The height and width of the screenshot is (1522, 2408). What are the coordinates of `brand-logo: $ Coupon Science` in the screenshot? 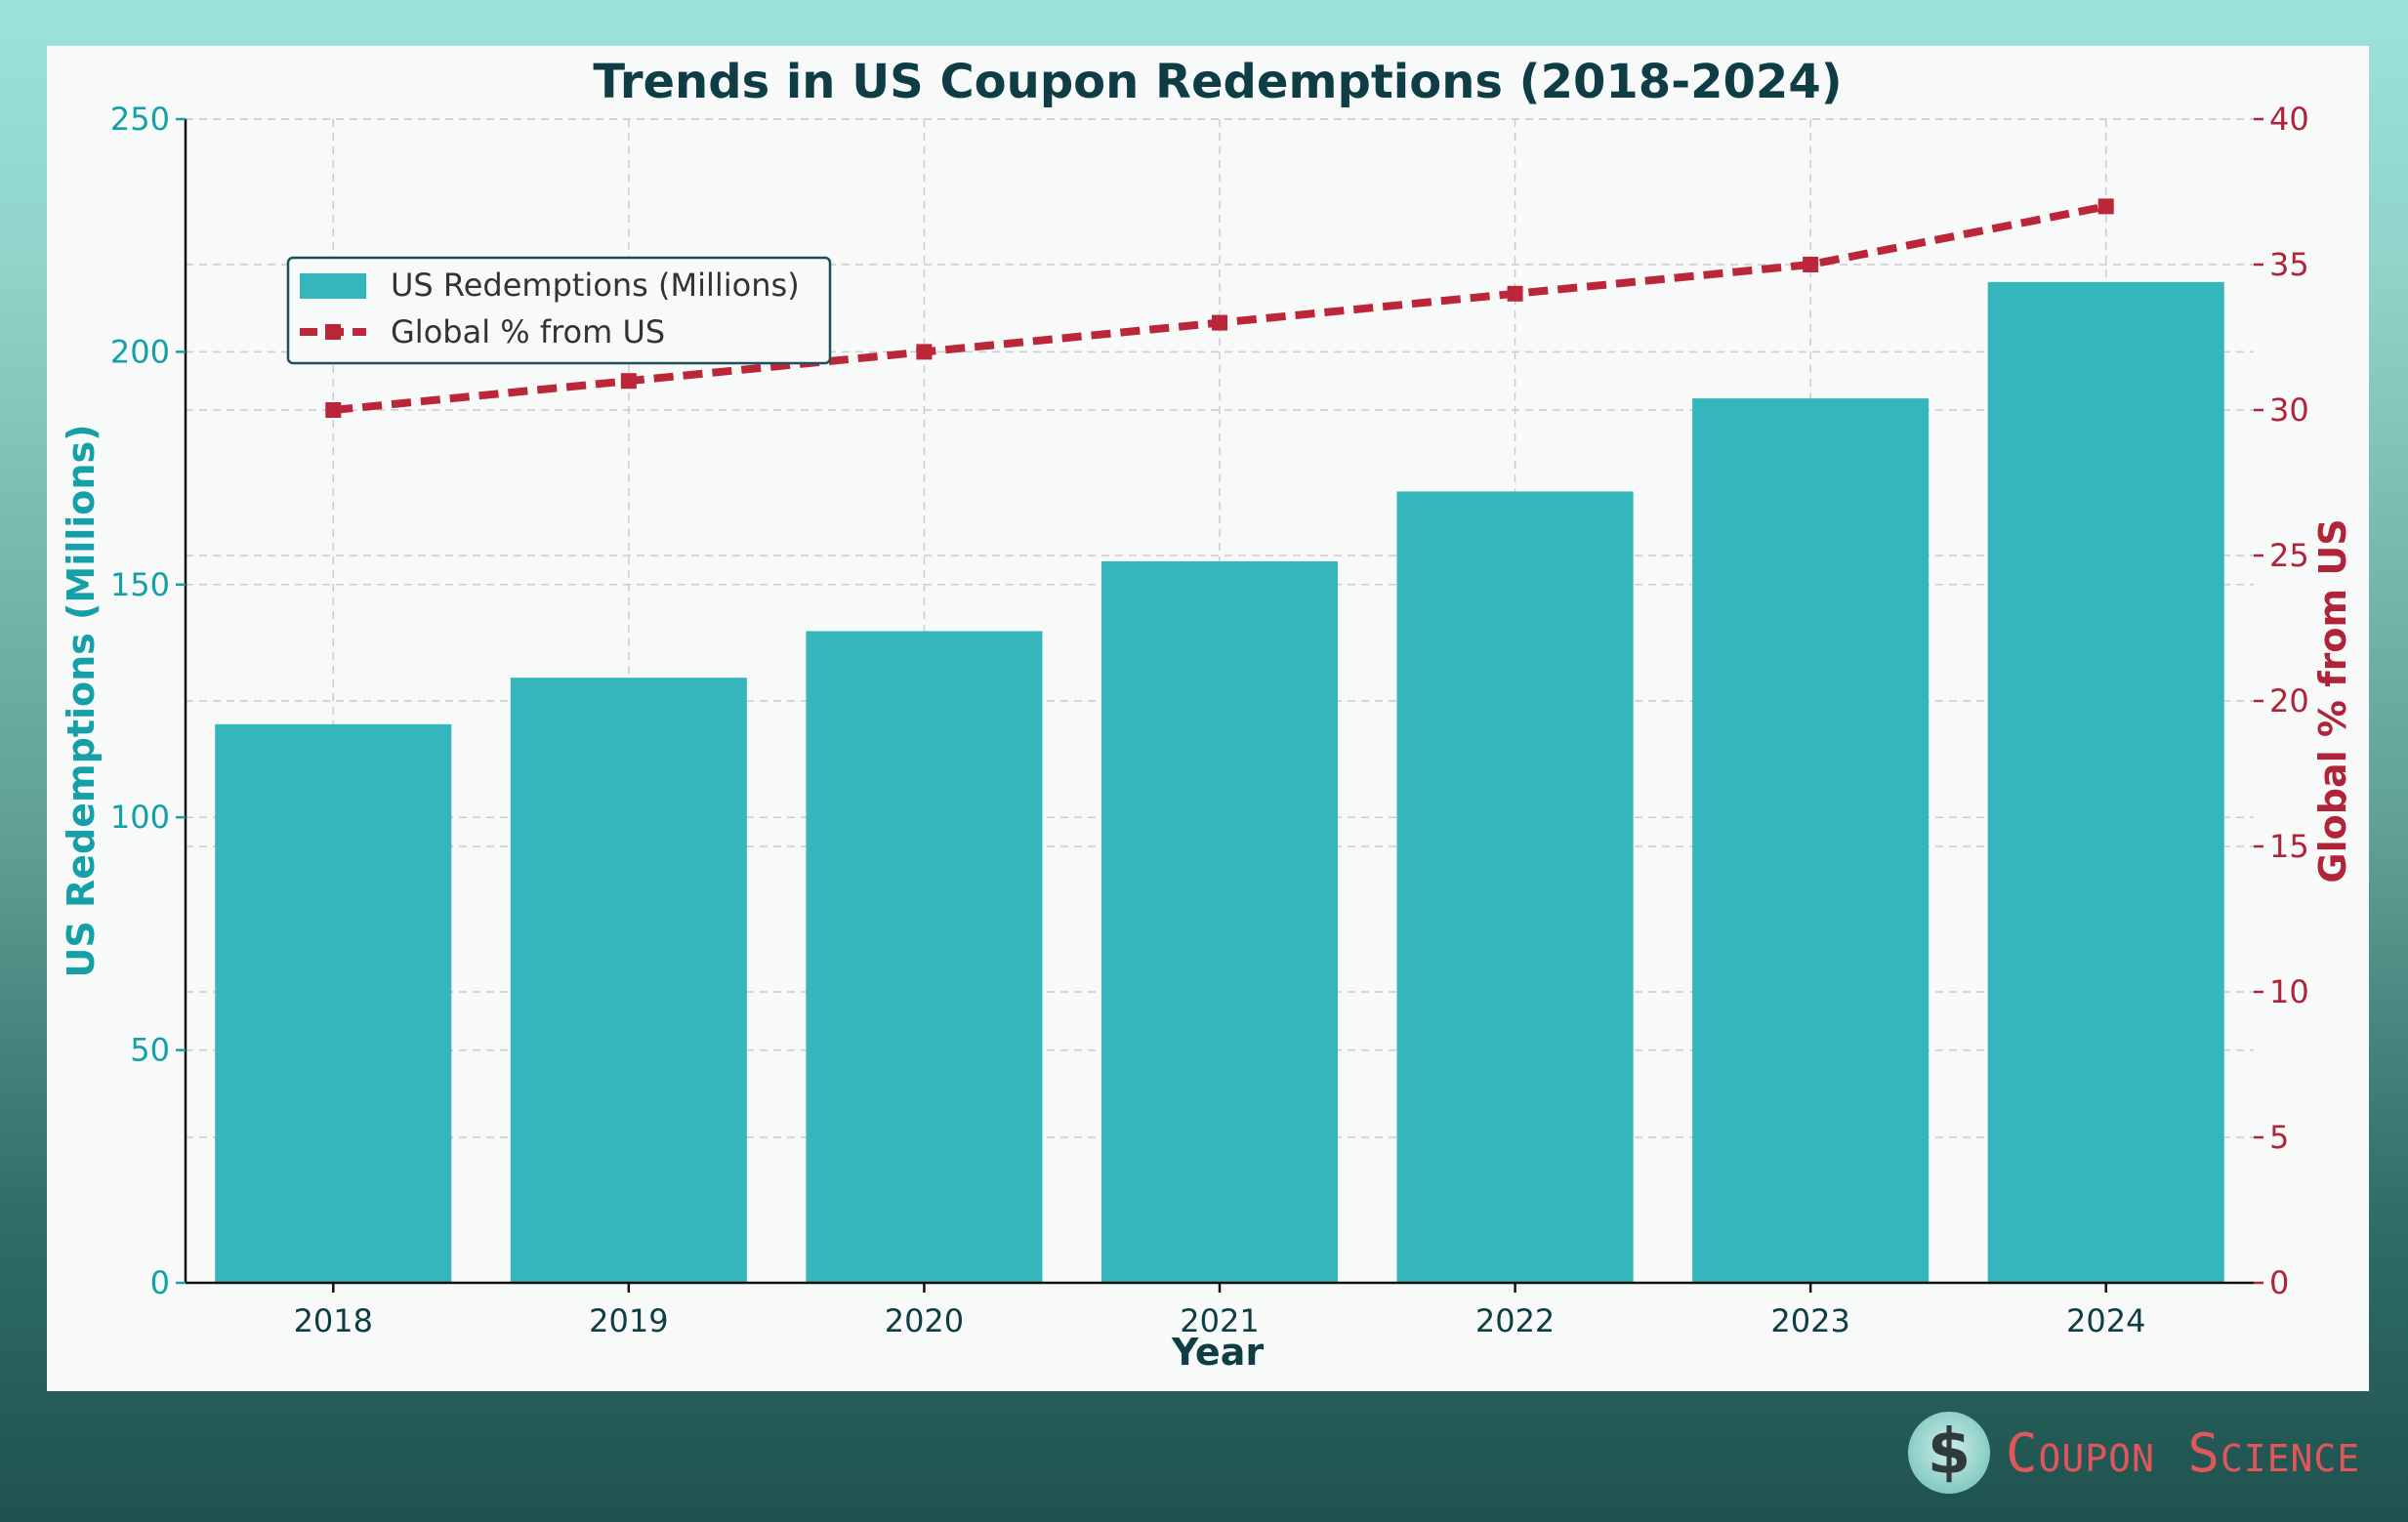 It's located at (2142, 1452).